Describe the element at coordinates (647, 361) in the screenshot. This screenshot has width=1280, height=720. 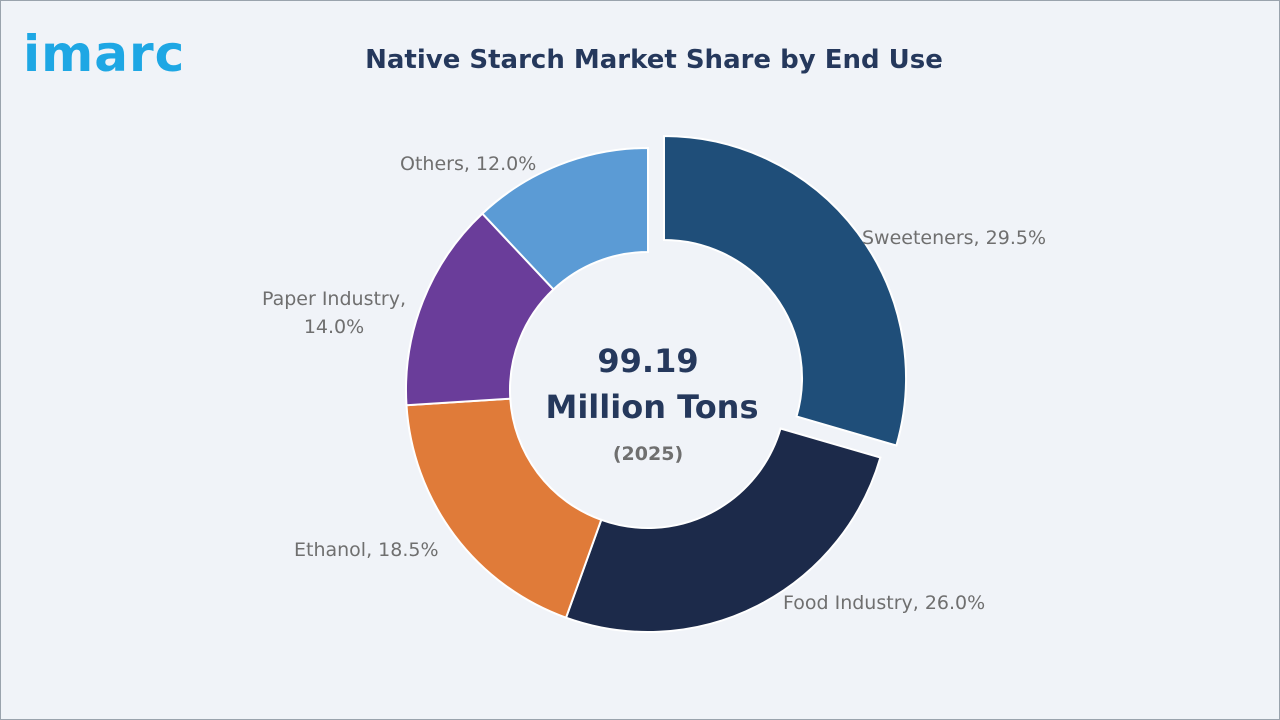
I see `center-value: 99.19` at that location.